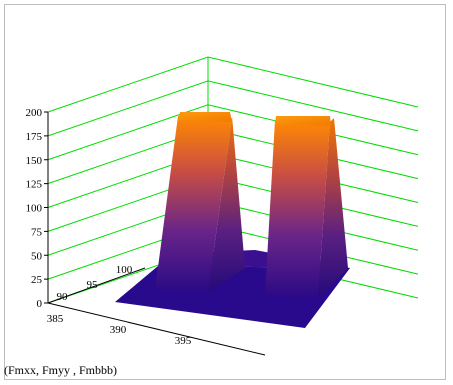  Describe the element at coordinates (205, 117) in the screenshot. I see `left-peak-top` at that location.